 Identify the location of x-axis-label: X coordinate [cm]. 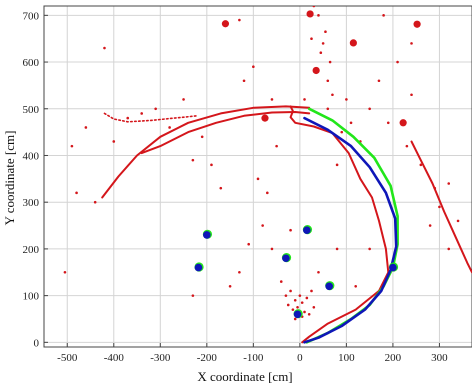
(244, 376).